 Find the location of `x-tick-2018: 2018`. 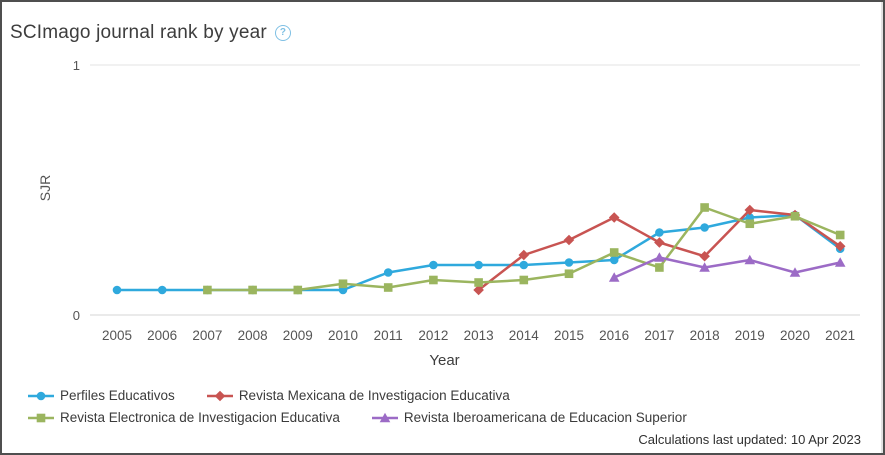

x-tick-2018: 2018 is located at coordinates (704, 335).